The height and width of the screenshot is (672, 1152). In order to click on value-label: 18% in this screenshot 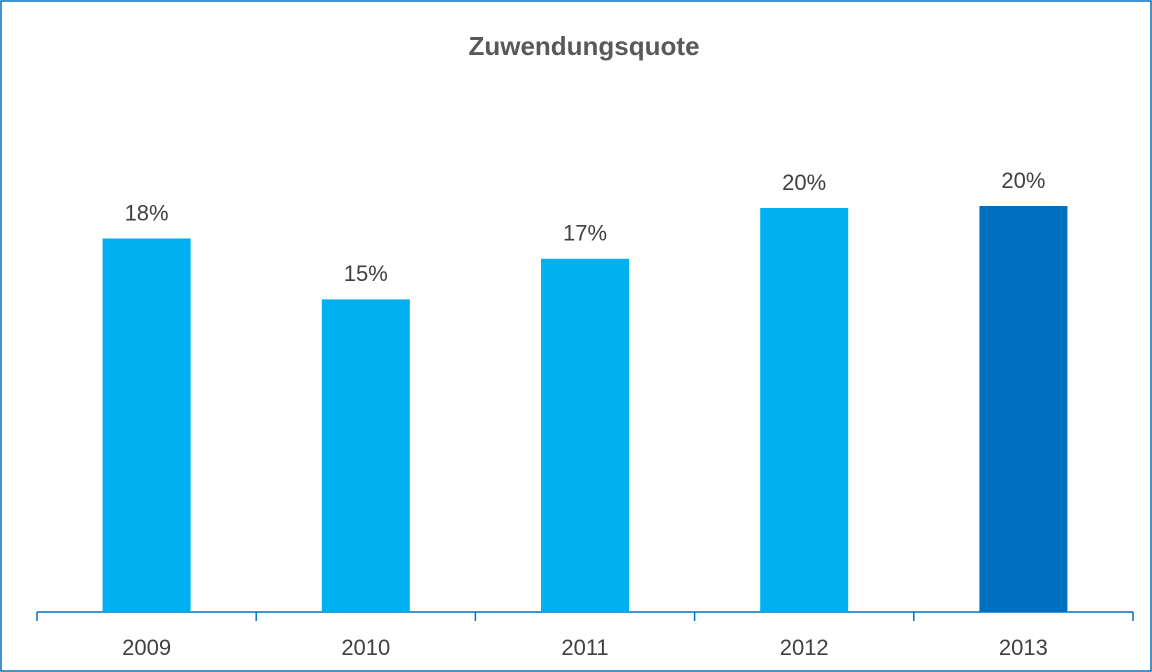, I will do `click(147, 212)`.